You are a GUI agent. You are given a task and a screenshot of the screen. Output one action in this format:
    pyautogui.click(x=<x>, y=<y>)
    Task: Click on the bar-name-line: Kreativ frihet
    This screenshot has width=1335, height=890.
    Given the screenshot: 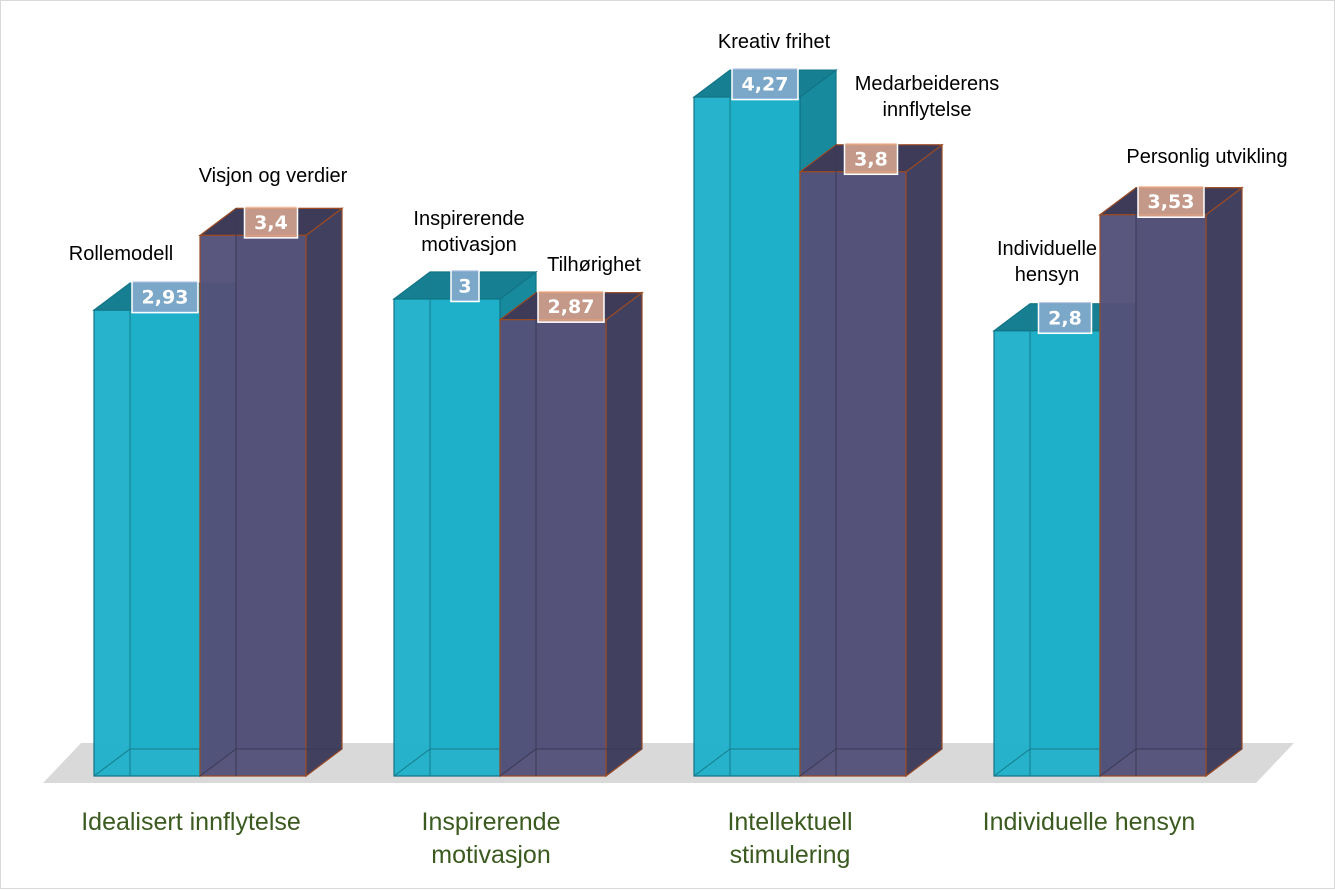 What is the action you would take?
    pyautogui.click(x=774, y=42)
    